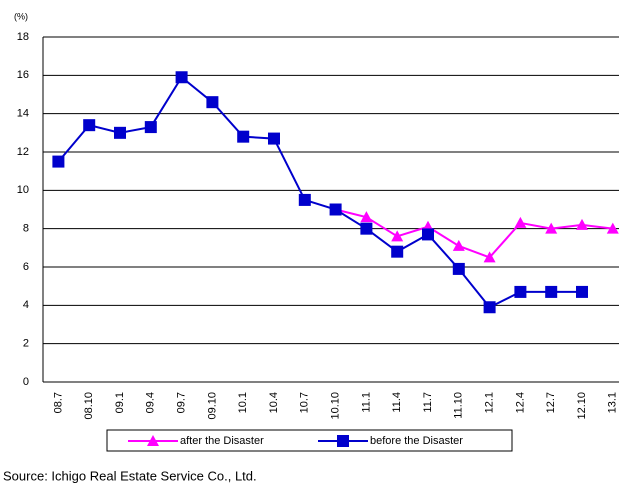  I want to click on y-tick-label: 12, so click(23, 152).